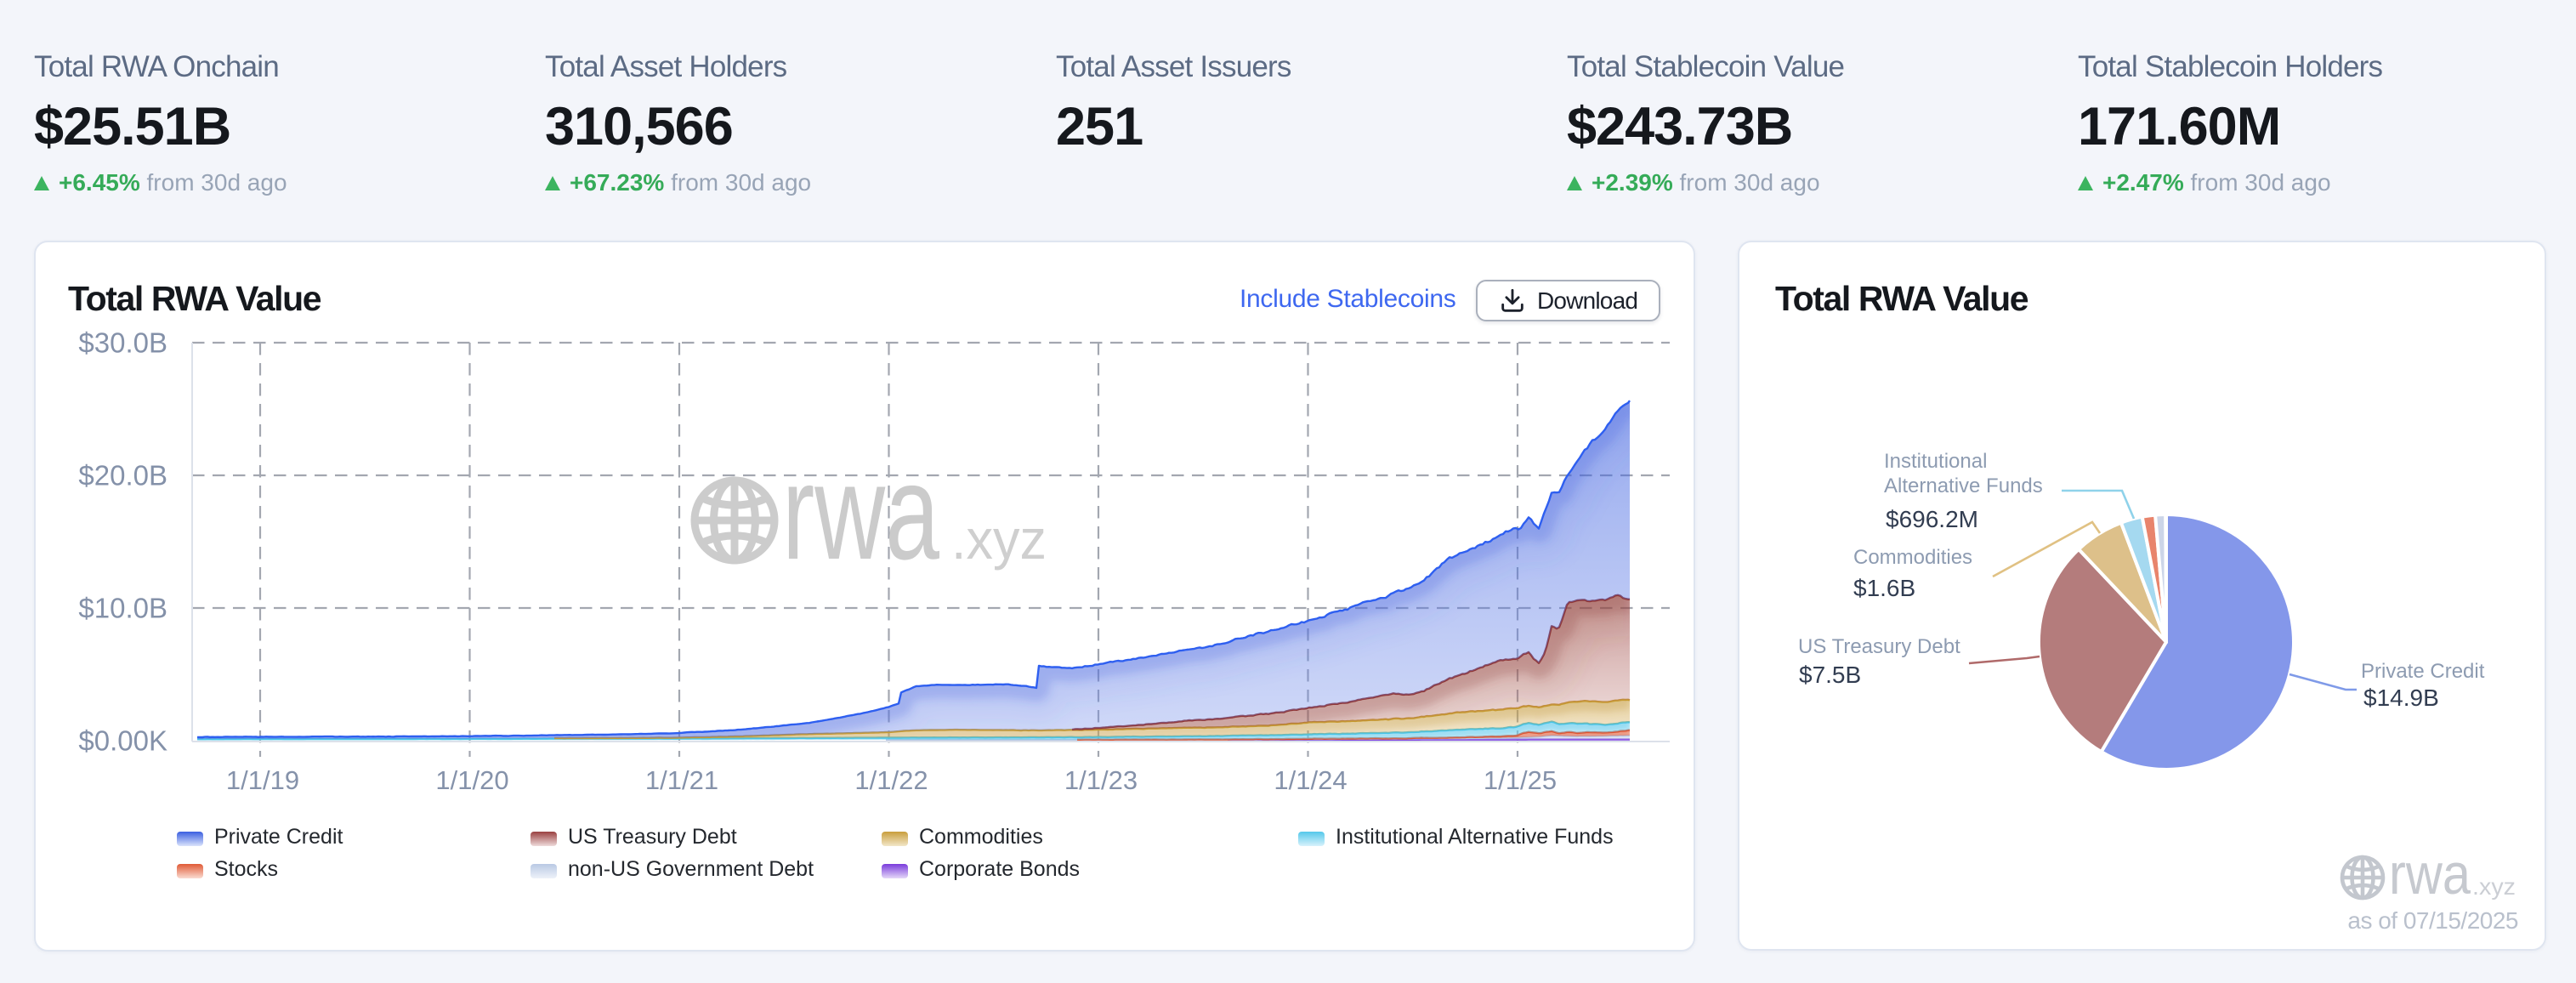 The width and height of the screenshot is (2576, 983). I want to click on svg-text: 1/1/21, so click(682, 780).